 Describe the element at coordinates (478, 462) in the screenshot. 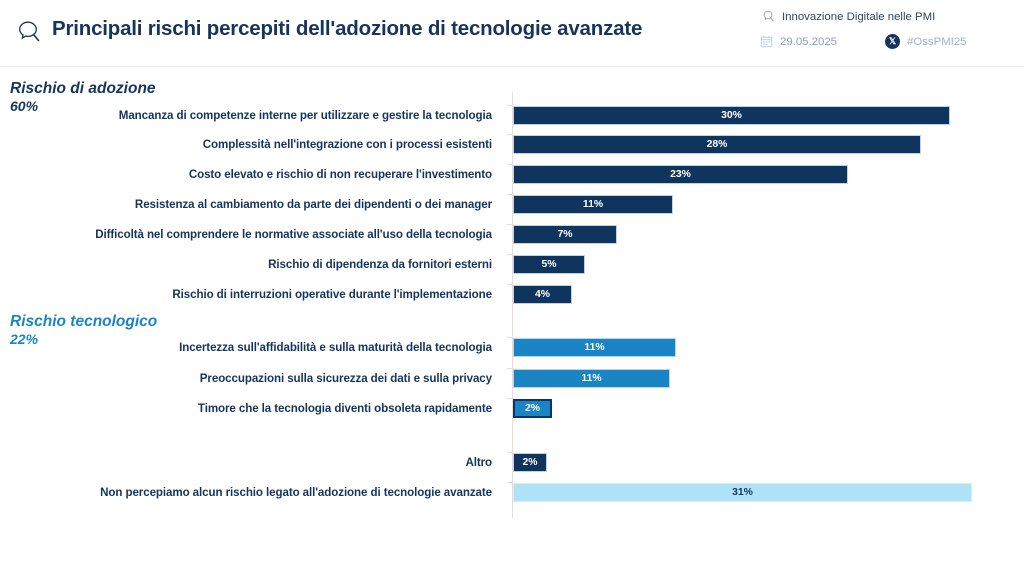

I see `bar-label: Altro` at that location.